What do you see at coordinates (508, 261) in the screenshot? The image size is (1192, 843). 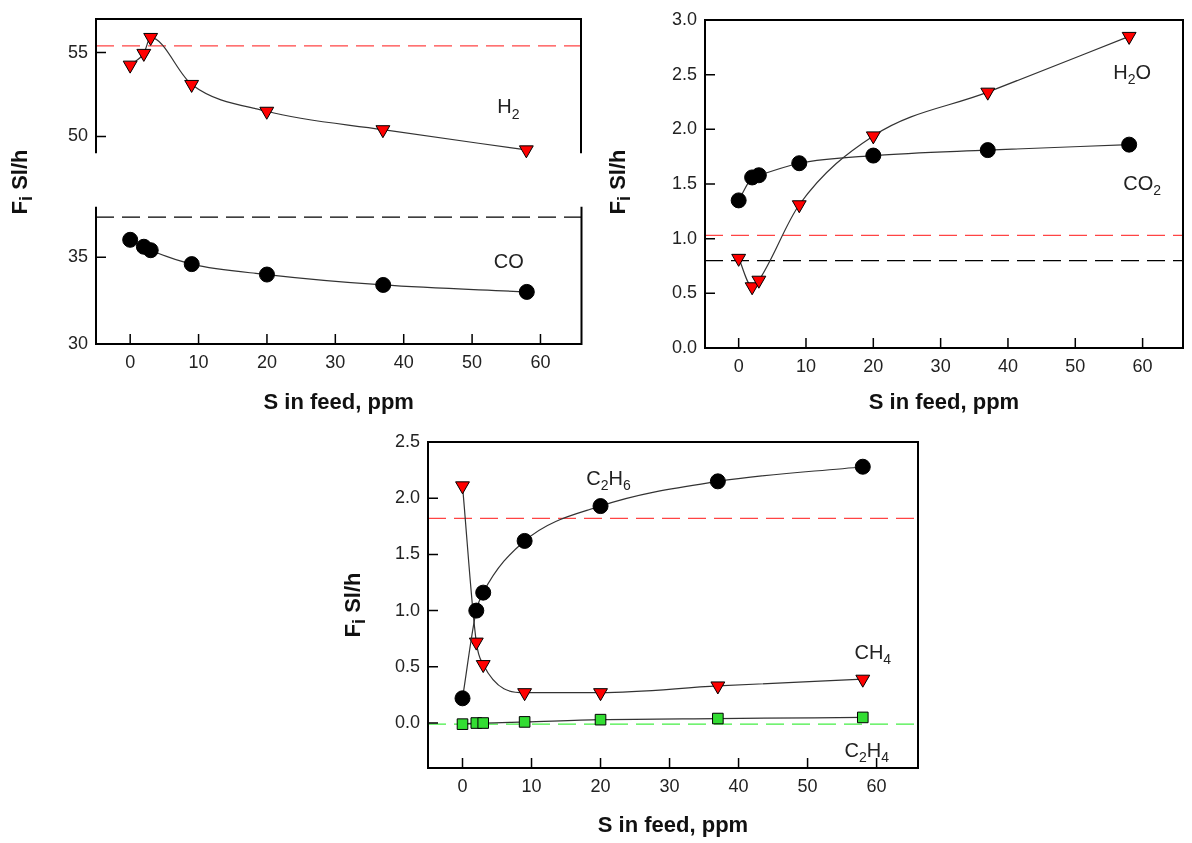 I see `series-label: CO` at bounding box center [508, 261].